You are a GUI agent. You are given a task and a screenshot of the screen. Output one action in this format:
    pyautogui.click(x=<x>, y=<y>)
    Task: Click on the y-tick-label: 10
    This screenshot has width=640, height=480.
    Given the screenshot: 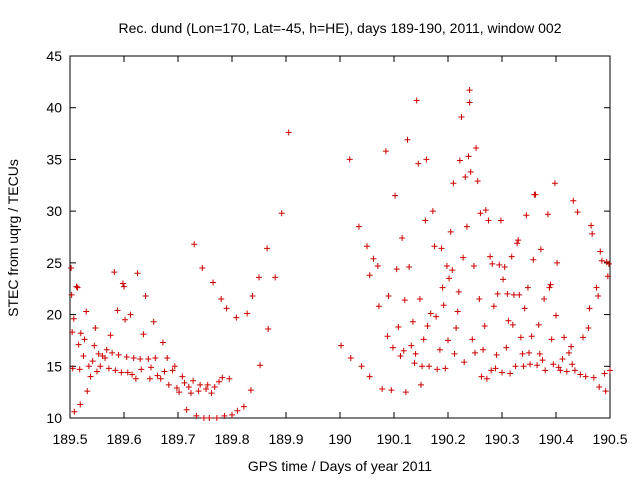 What is the action you would take?
    pyautogui.click(x=54, y=418)
    